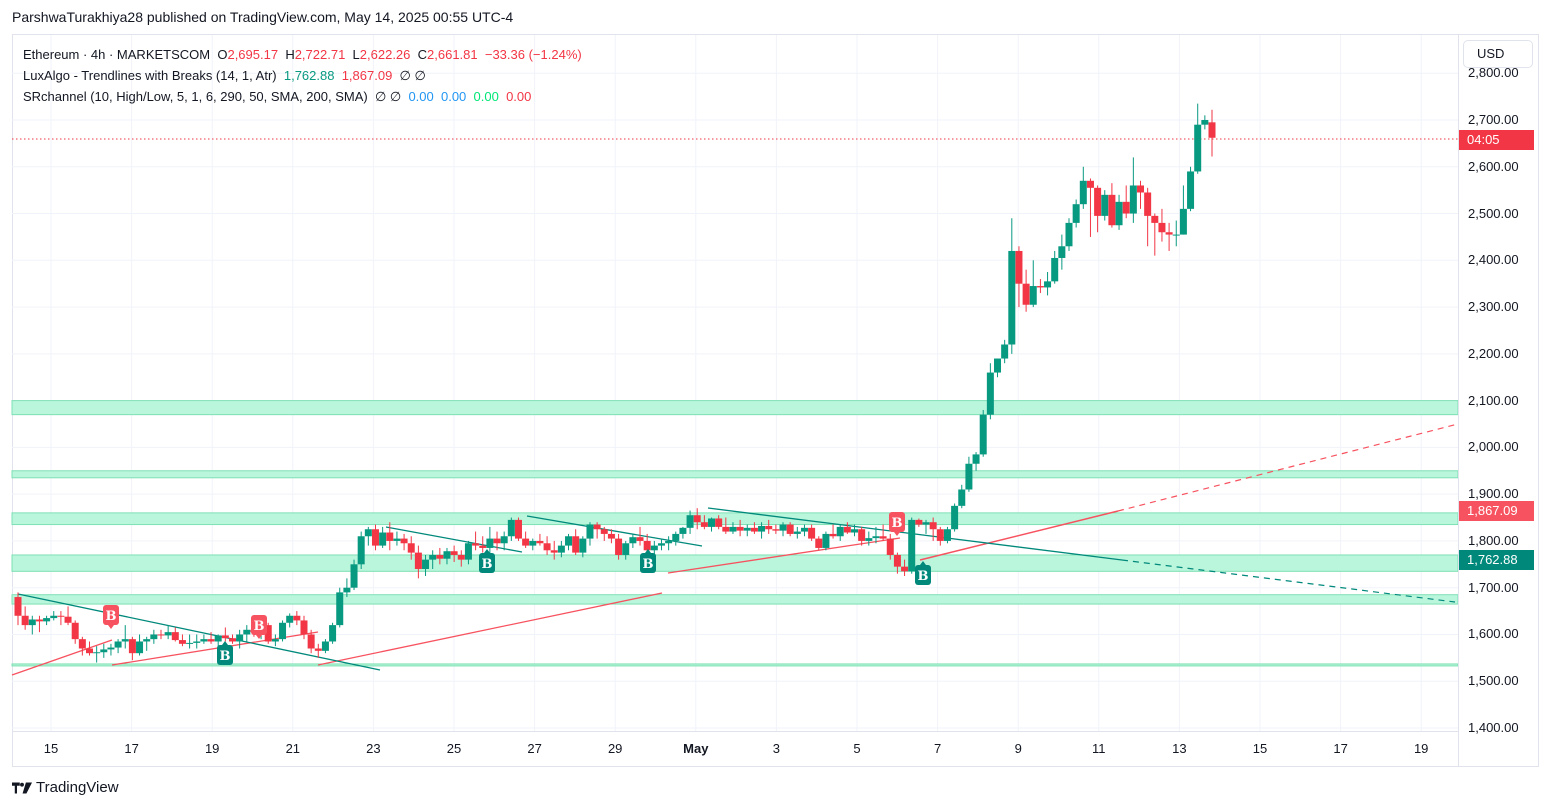 Image resolution: width=1553 pixels, height=810 pixels. Describe the element at coordinates (1498, 54) in the screenshot. I see `currency-button: USD` at that location.